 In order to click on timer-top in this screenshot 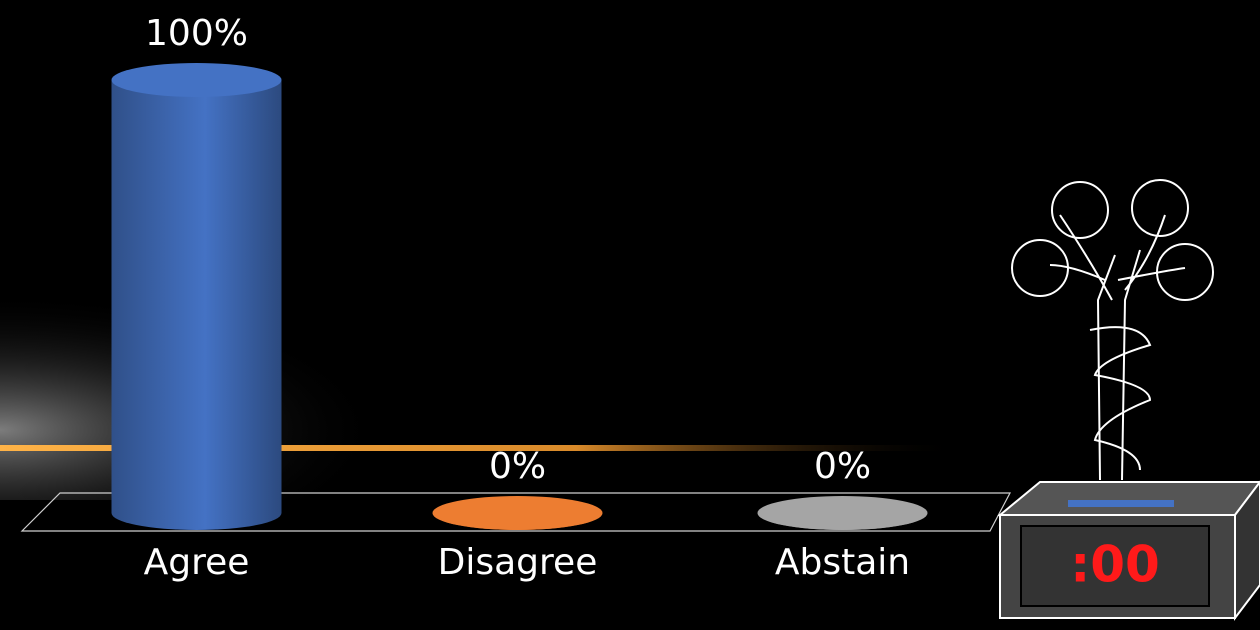, I will do `click(1128, 498)`.